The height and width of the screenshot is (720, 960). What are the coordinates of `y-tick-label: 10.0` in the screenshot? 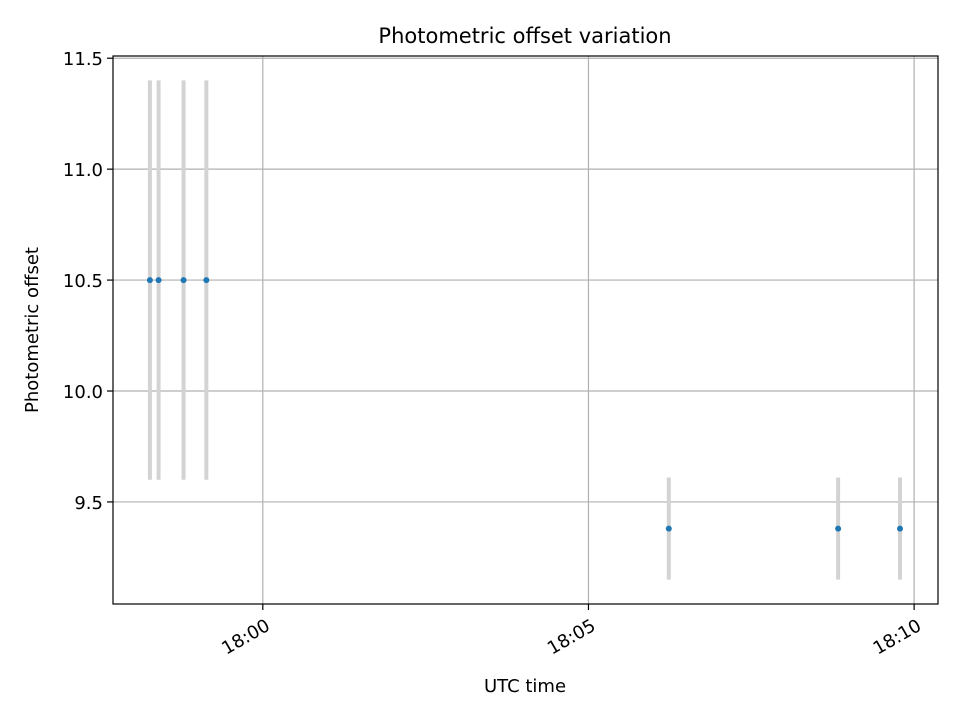 It's located at (83, 392).